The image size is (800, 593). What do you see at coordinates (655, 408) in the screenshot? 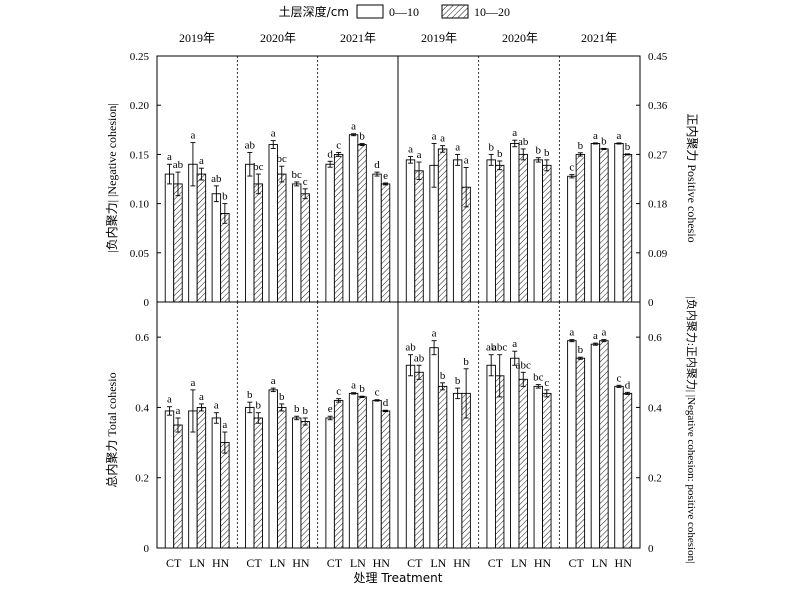
I see `y-tick-label: 0.4` at bounding box center [655, 408].